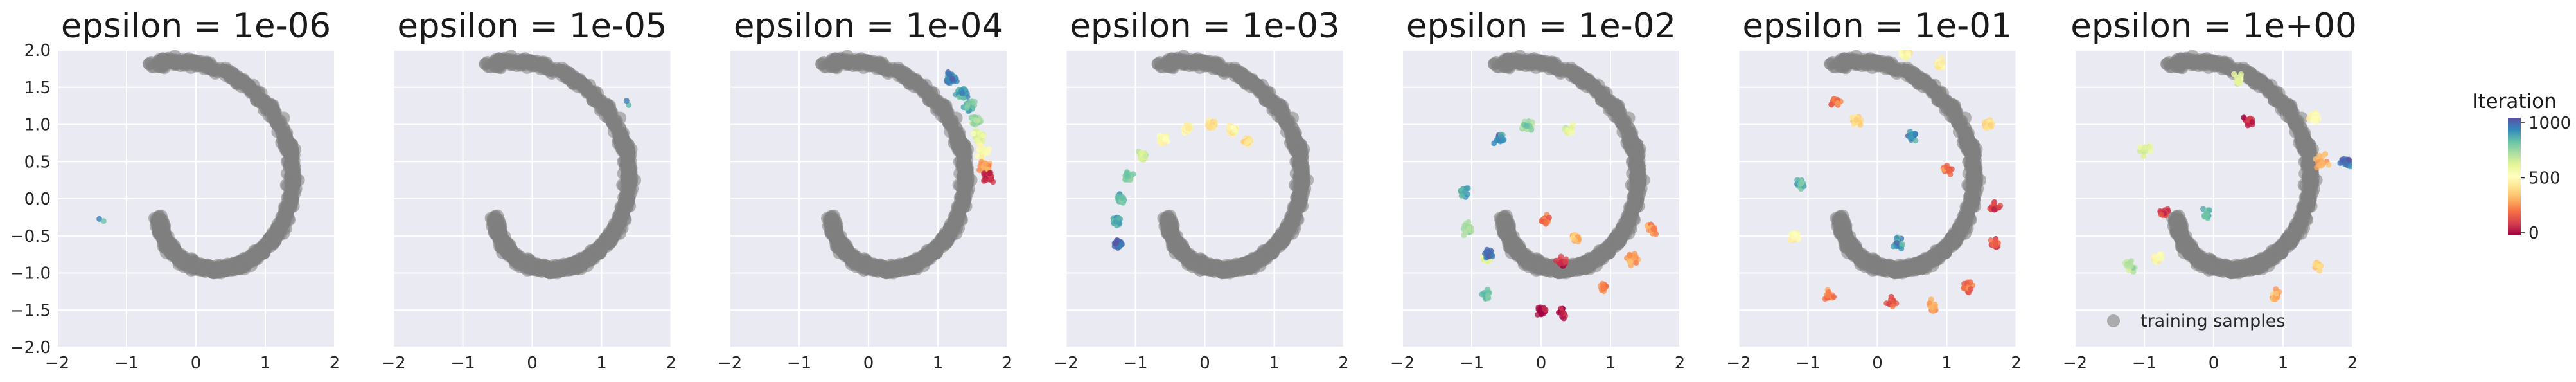 This screenshot has width=2576, height=382. What do you see at coordinates (37, 50) in the screenshot?
I see `y-tick-label: 2.0` at bounding box center [37, 50].